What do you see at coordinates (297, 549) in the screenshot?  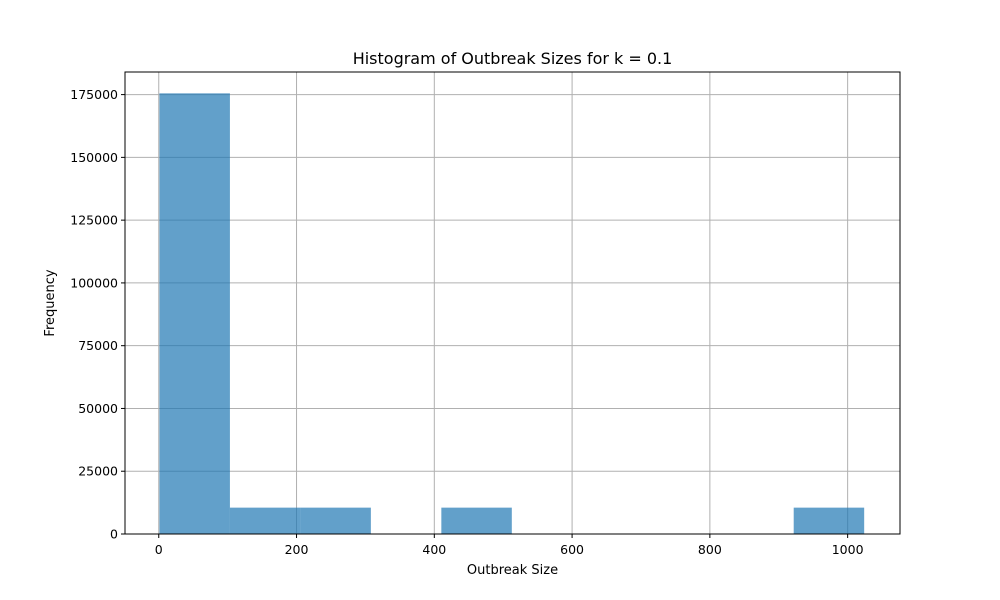 I see `x-tick-label: 200` at bounding box center [297, 549].